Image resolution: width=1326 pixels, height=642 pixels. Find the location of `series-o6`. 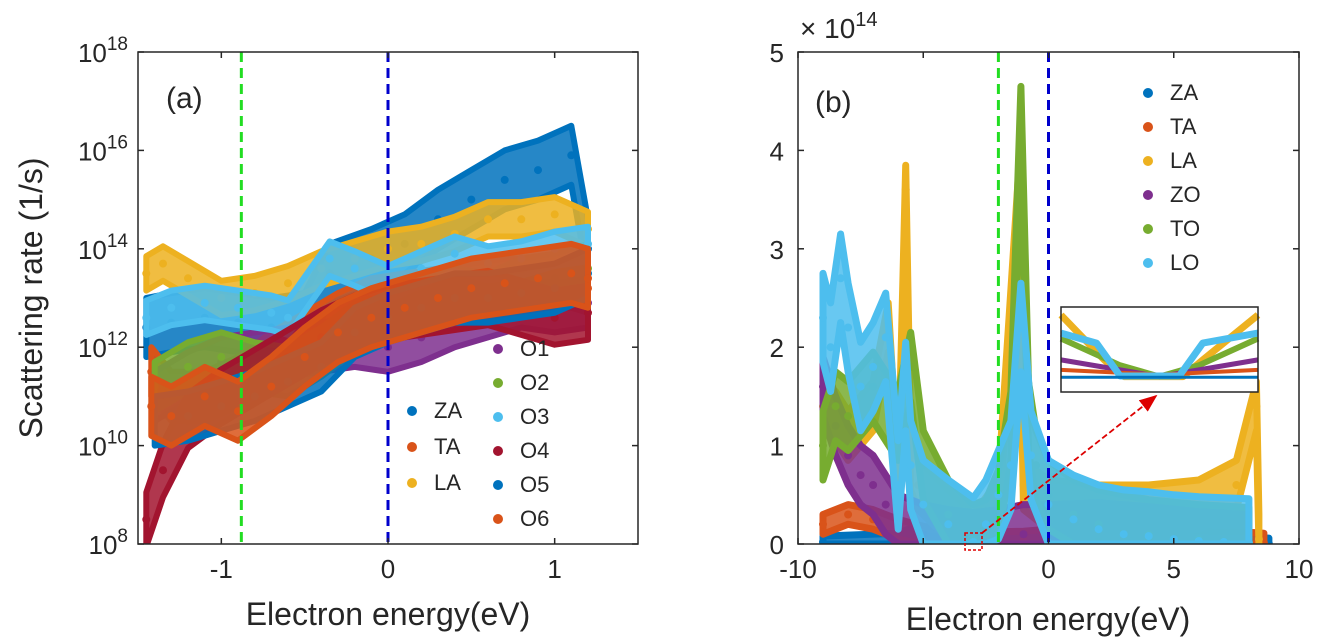

series-o6 is located at coordinates (369, 344).